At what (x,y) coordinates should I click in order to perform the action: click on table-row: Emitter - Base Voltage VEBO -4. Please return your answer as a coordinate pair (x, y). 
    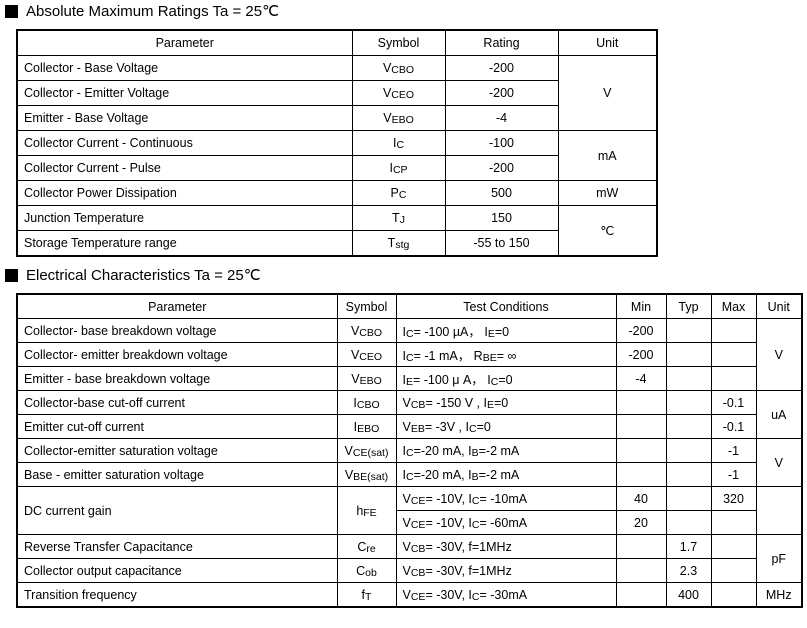
    Looking at the image, I should click on (336, 118).